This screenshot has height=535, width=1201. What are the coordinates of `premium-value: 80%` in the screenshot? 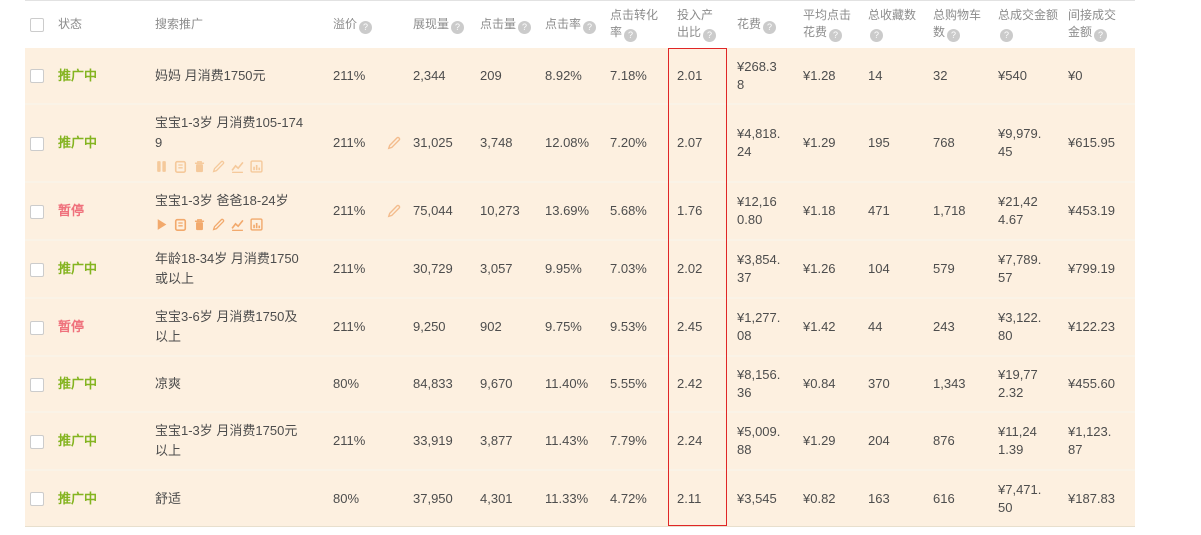 It's located at (346, 383).